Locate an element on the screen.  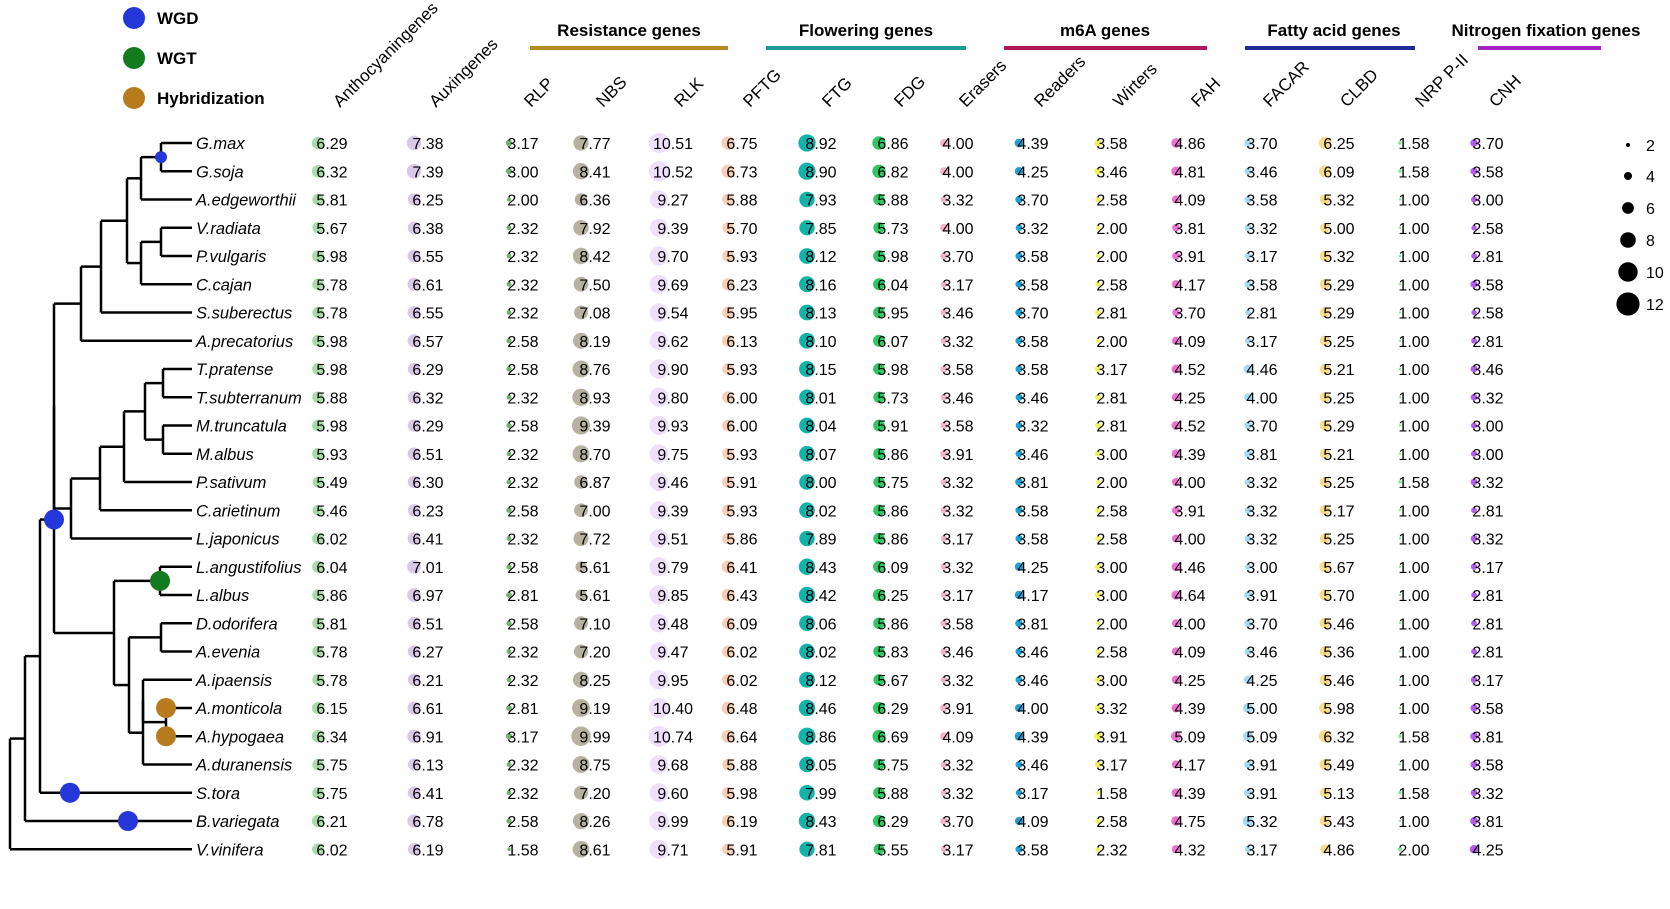
value-clbd: 5.29 is located at coordinates (1338, 285).